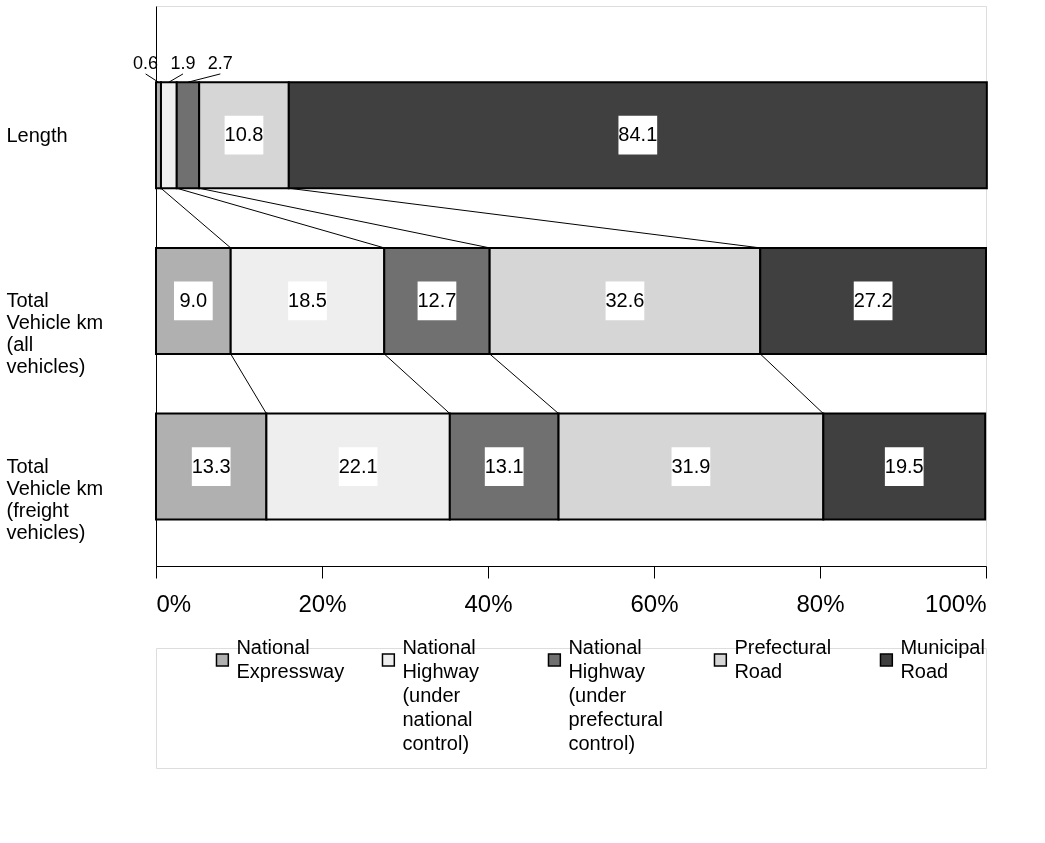 The image size is (1045, 843). What do you see at coordinates (820, 603) in the screenshot?
I see `x-tick-label: 80%` at bounding box center [820, 603].